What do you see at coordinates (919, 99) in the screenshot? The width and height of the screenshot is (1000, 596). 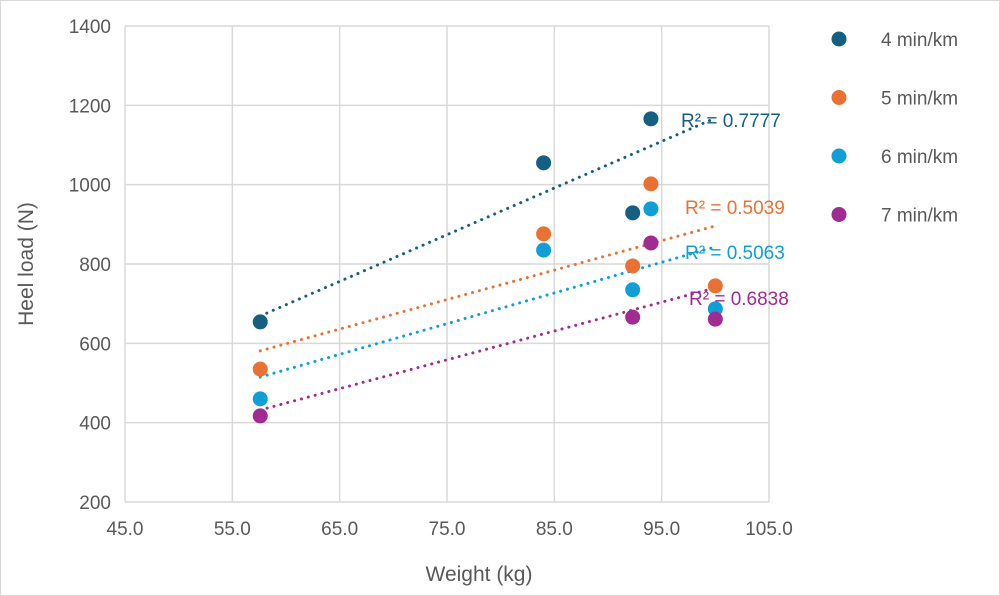 I see `legend-label: 5 min/km` at bounding box center [919, 99].